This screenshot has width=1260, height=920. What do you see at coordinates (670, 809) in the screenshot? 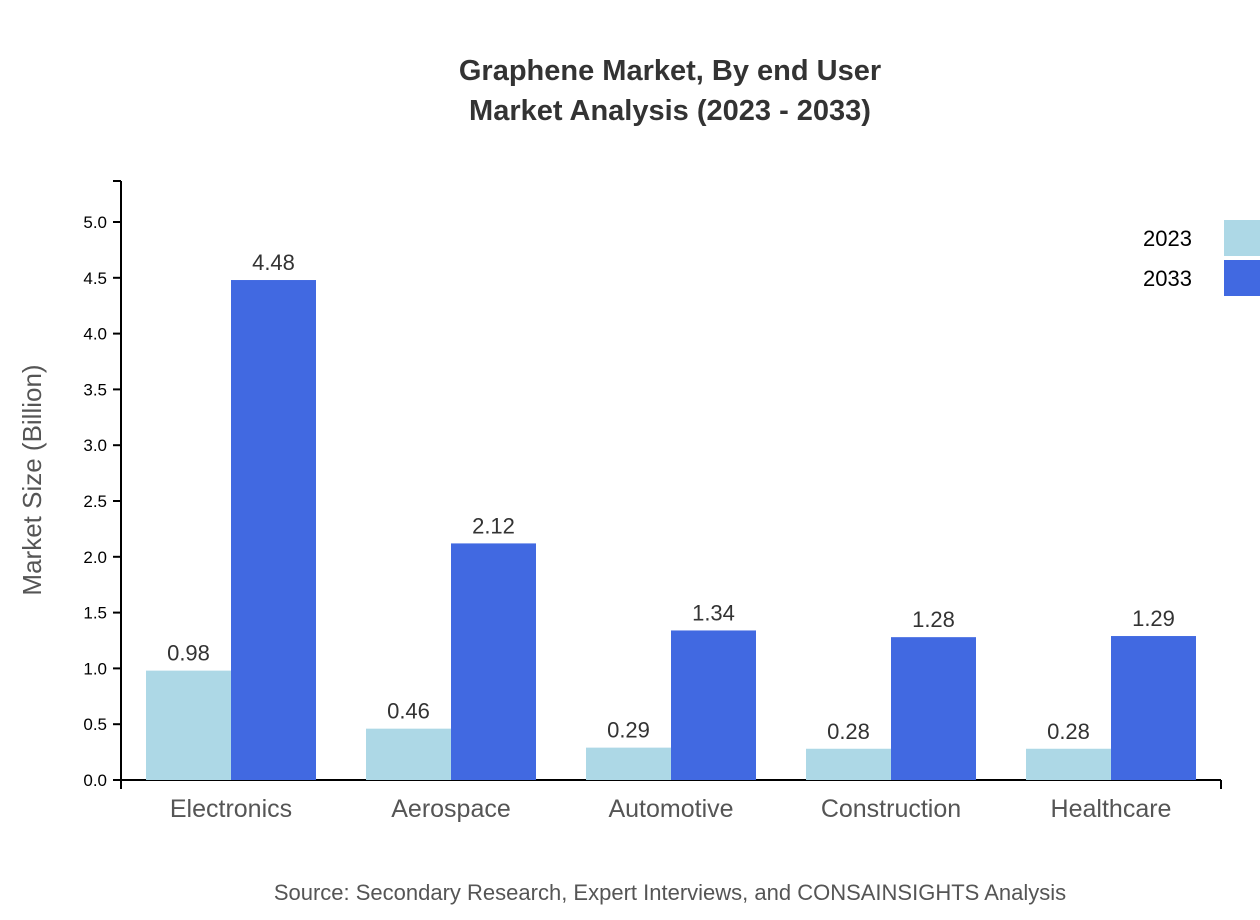
I see `x-tick-label: Automotive` at bounding box center [670, 809].